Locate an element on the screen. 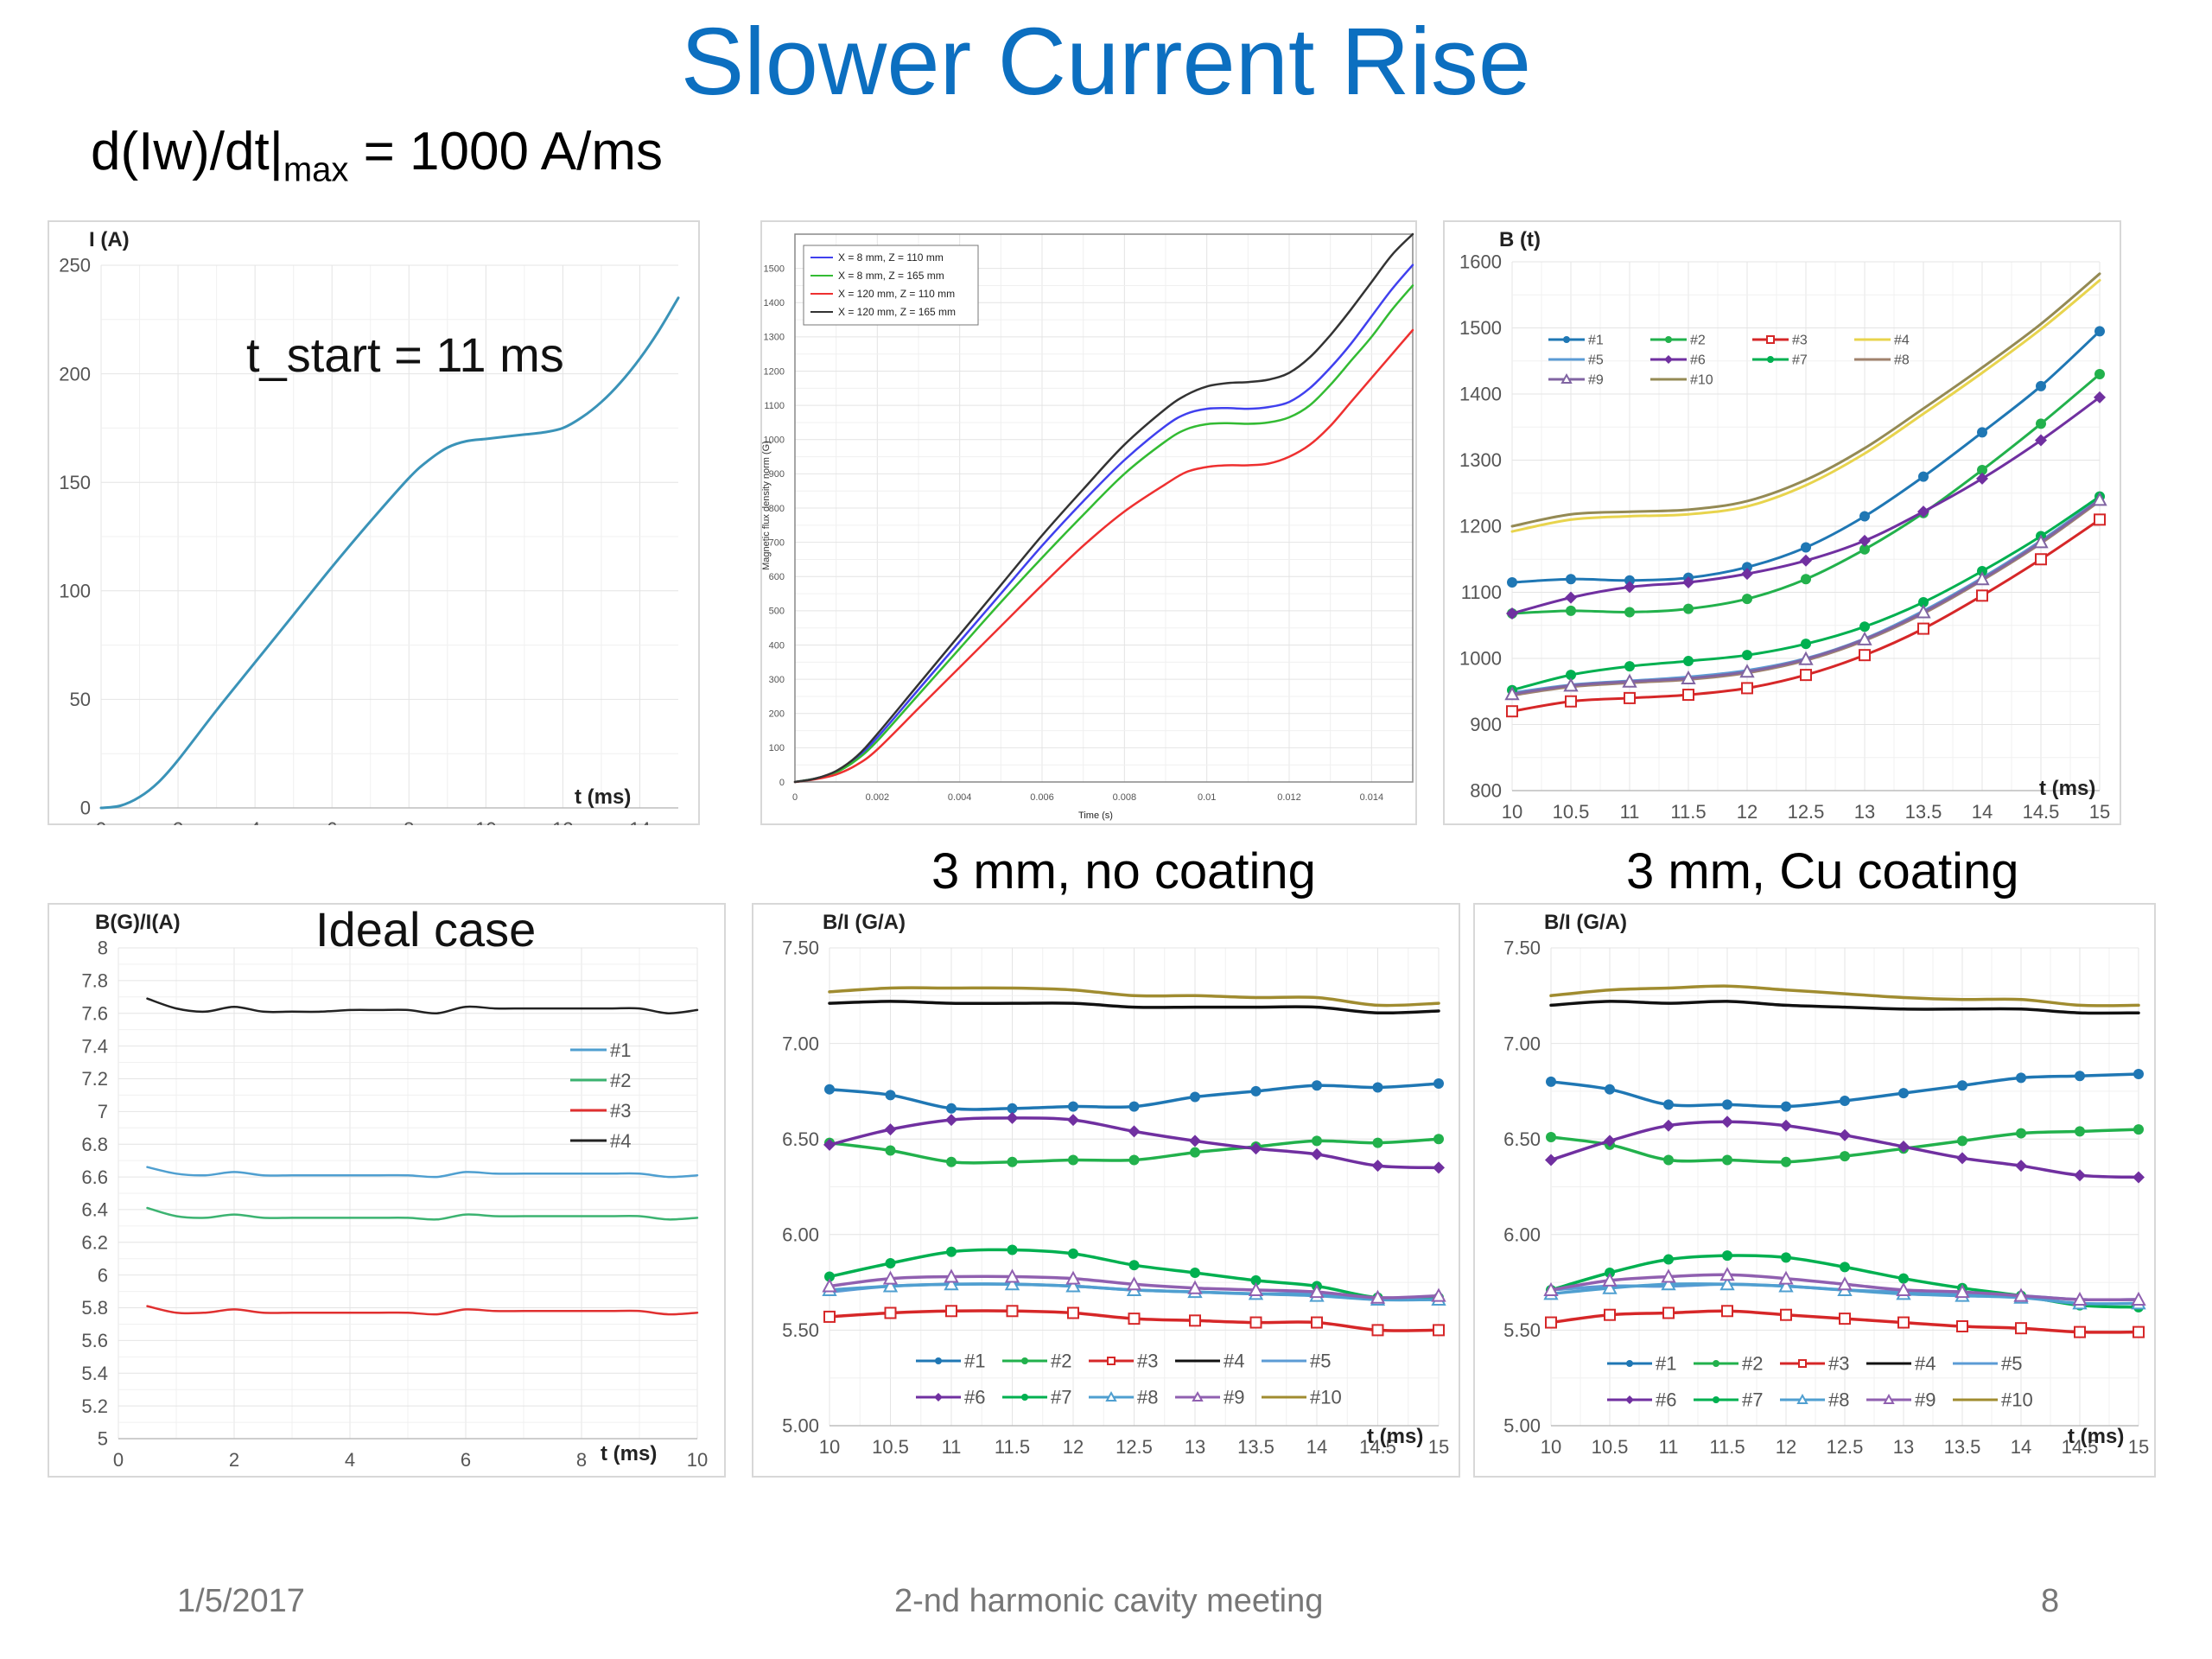 The height and width of the screenshot is (1659, 2212). series--10 is located at coordinates (1134, 996).